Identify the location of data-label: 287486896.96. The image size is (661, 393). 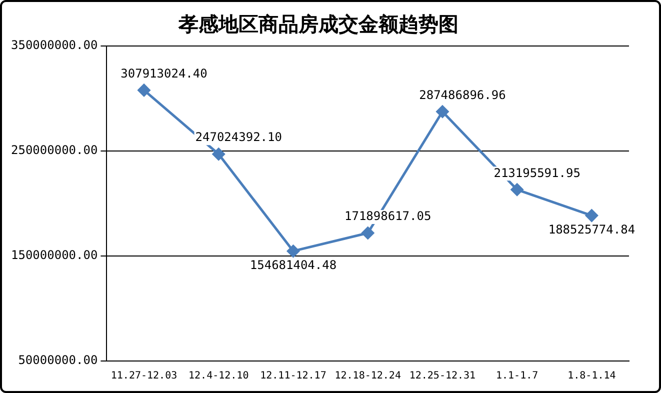
(462, 95).